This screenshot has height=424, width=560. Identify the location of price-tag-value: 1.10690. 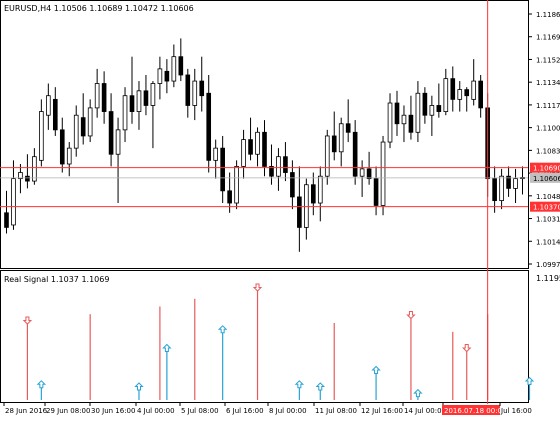
(546, 169).